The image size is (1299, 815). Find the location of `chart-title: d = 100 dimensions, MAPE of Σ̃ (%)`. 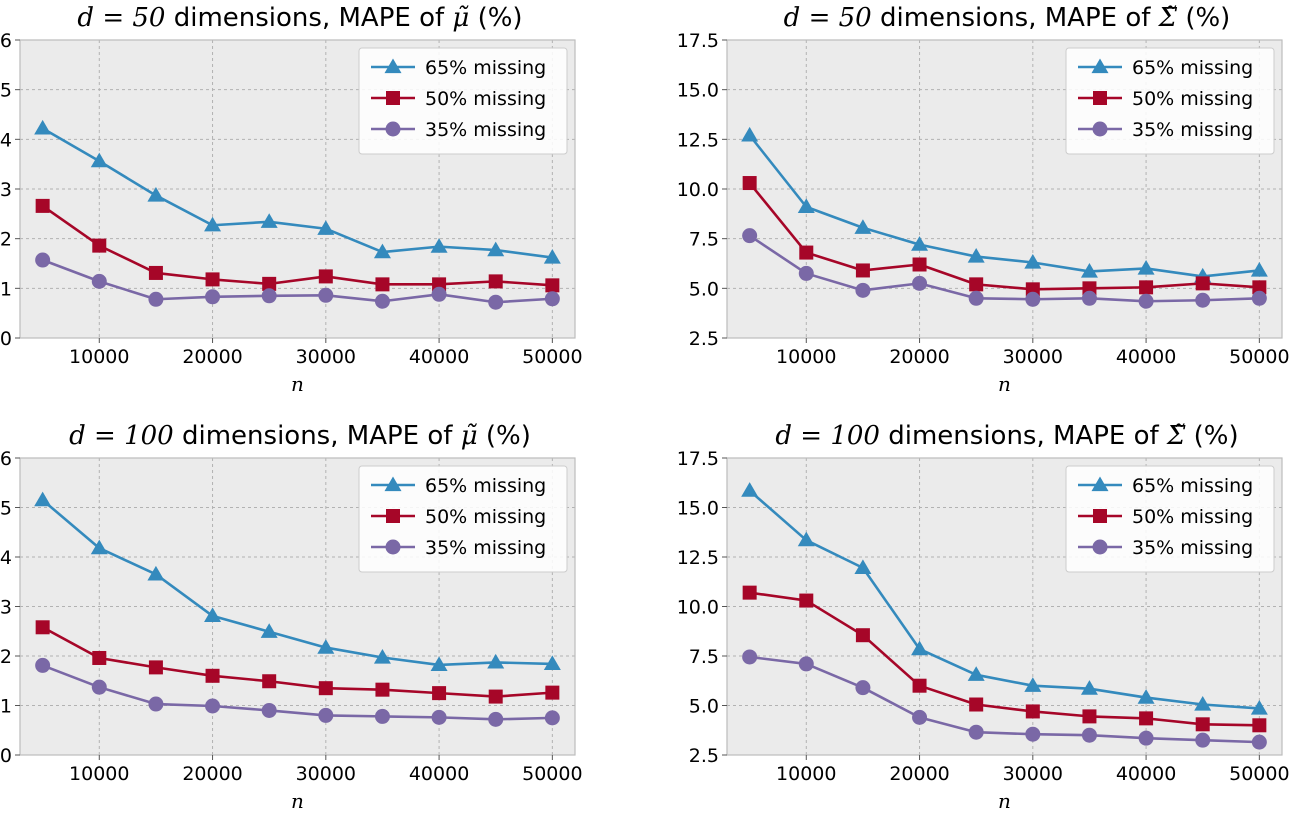

chart-title: d = 100 dimensions, MAPE of Σ̃ (%) is located at coordinates (1006, 436).